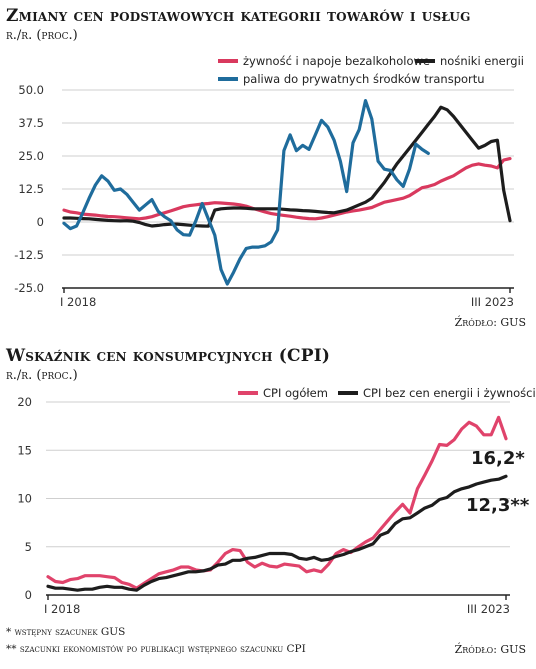 The width and height of the screenshot is (536, 669). What do you see at coordinates (168, 356) in the screenshot?
I see `chart2-title: Wskaźnik cen konsumpcyjnych (CPI)` at bounding box center [168, 356].